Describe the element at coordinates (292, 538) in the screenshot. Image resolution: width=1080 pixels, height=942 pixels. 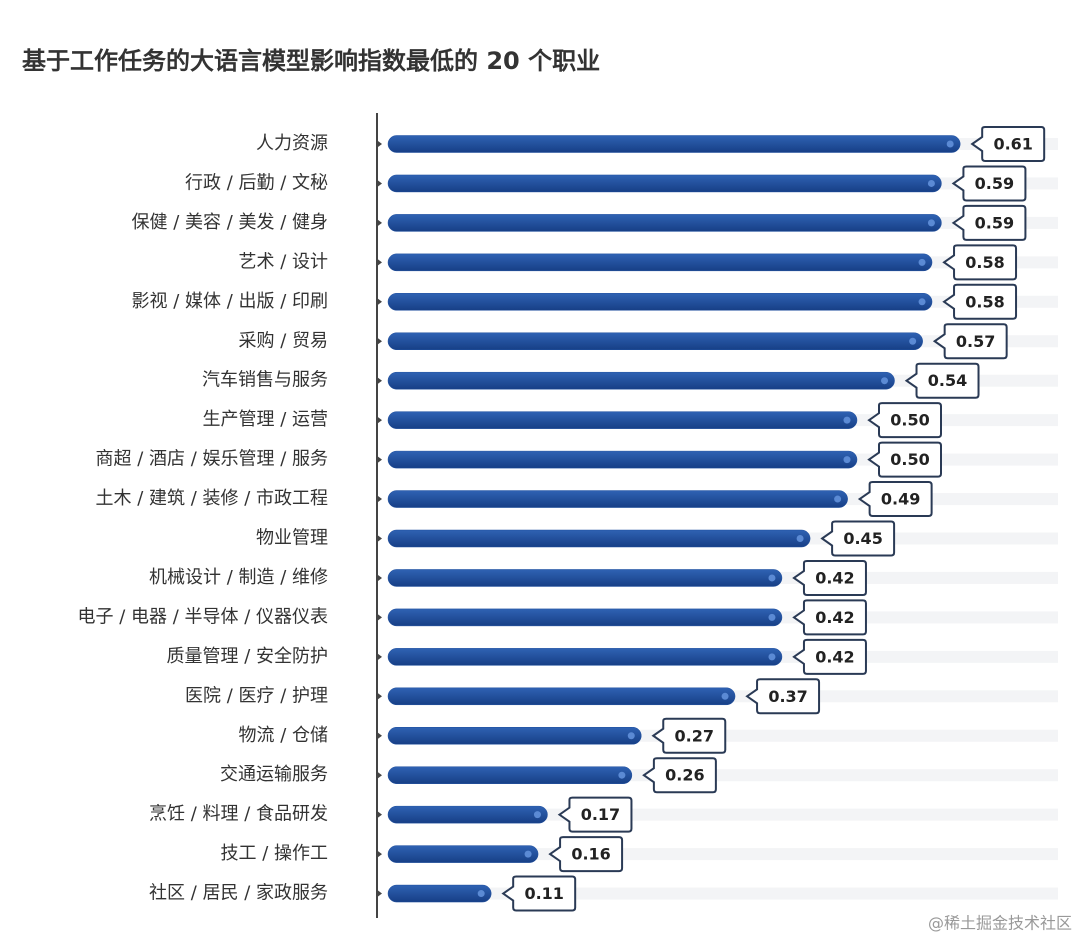
I see `category-label: 物业管理` at that location.